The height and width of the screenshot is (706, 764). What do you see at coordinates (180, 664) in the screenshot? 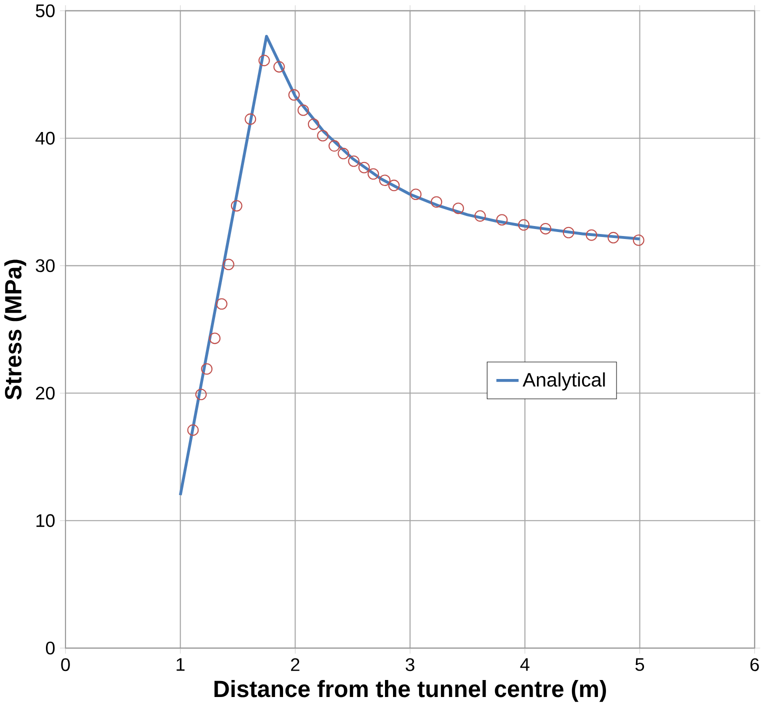
I see `x-tick-label: 1` at bounding box center [180, 664].